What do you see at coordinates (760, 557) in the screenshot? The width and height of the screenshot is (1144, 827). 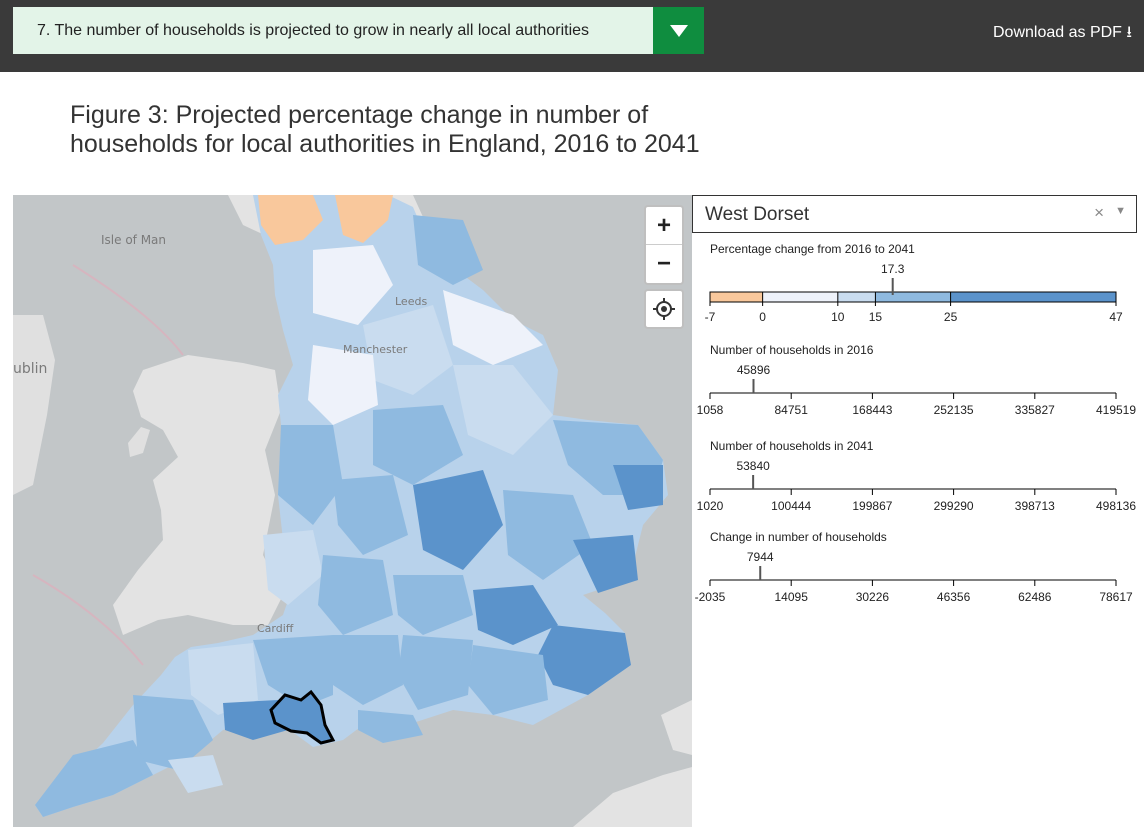 I see `scale-marker-value: 7944` at bounding box center [760, 557].